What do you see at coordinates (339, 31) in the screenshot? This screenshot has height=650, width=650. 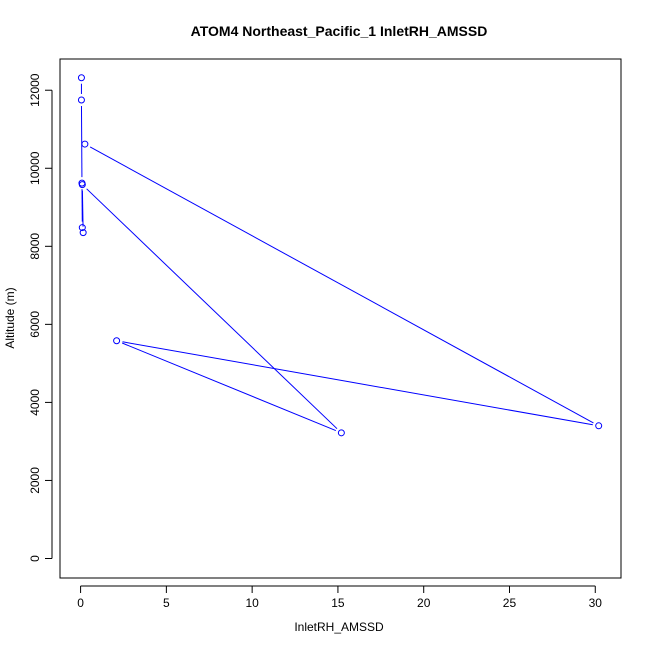 I see `chart-title: ATOM4 Northeast_Pacific_1 InletRH_AMSSD` at bounding box center [339, 31].